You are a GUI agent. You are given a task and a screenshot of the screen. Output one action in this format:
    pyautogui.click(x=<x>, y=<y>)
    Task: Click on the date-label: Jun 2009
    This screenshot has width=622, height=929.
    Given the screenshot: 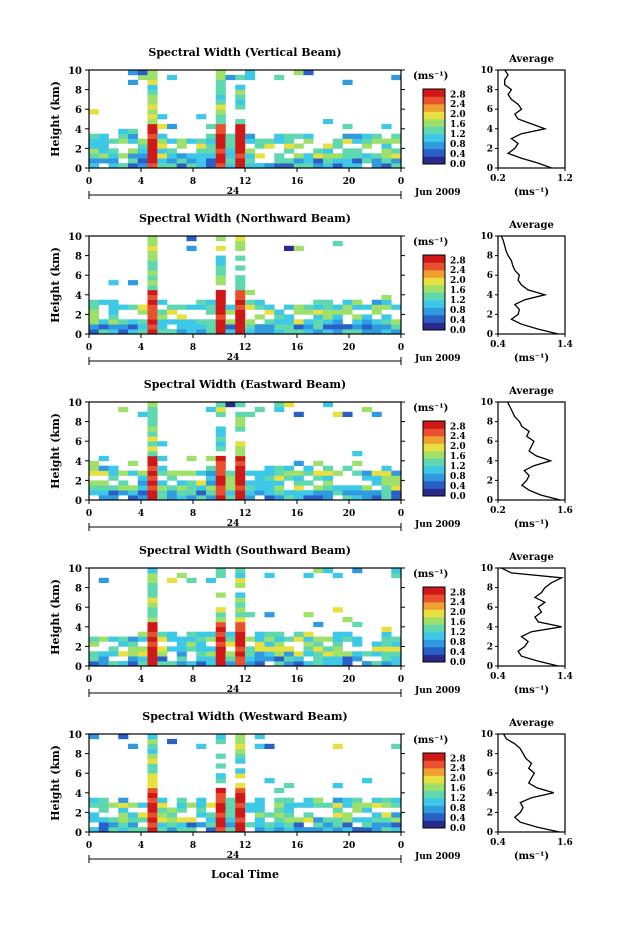 What is the action you would take?
    pyautogui.click(x=437, y=857)
    